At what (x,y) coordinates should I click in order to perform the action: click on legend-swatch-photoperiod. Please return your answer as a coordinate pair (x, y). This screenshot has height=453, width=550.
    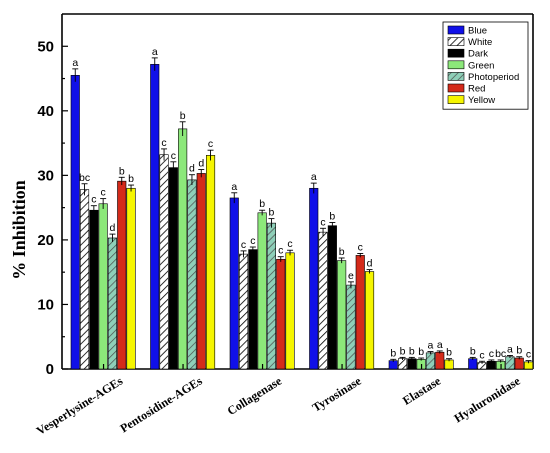
    Looking at the image, I should click on (456, 76).